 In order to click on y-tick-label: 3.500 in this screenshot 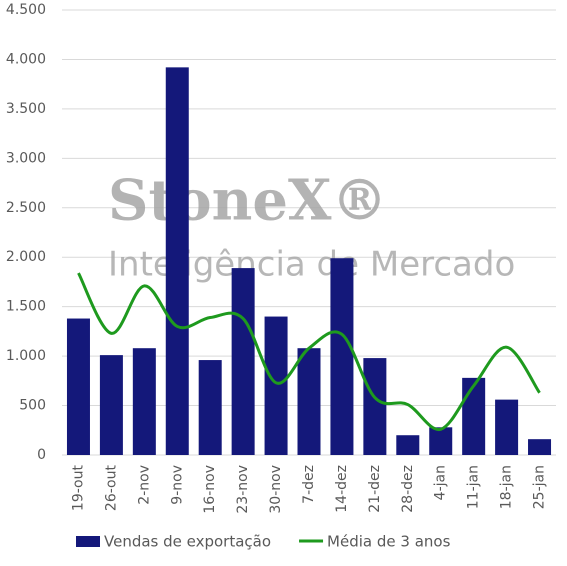, I will do `click(26, 109)`.